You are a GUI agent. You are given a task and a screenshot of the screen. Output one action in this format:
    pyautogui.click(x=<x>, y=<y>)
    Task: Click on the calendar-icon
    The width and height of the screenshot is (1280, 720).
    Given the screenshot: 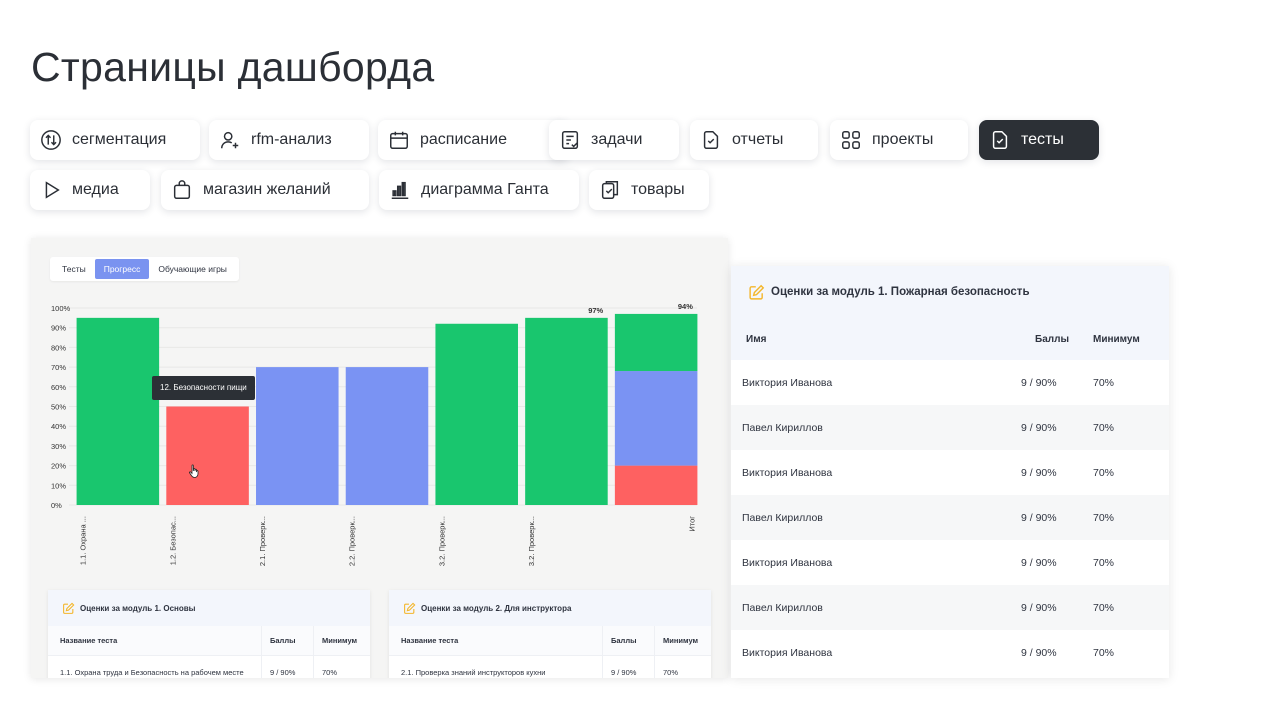 What is the action you would take?
    pyautogui.click(x=399, y=140)
    